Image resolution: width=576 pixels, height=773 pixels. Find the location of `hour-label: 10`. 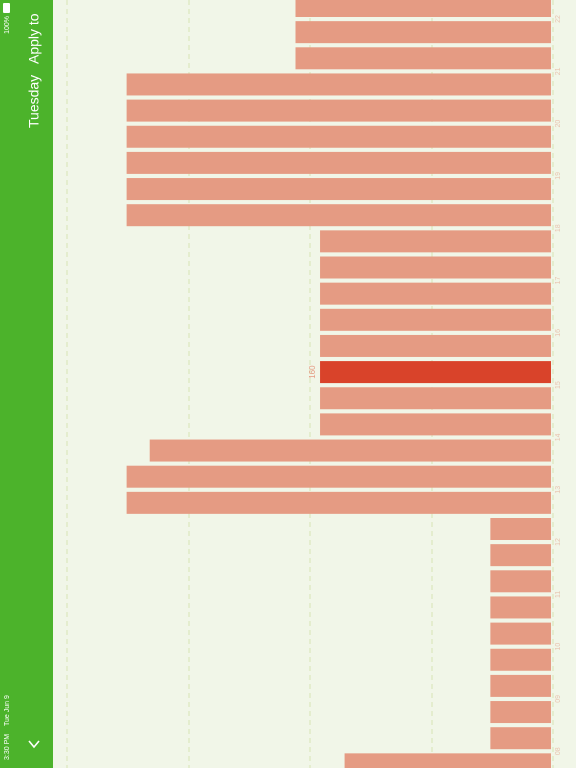

hour-label: 10 is located at coordinates (558, 647).